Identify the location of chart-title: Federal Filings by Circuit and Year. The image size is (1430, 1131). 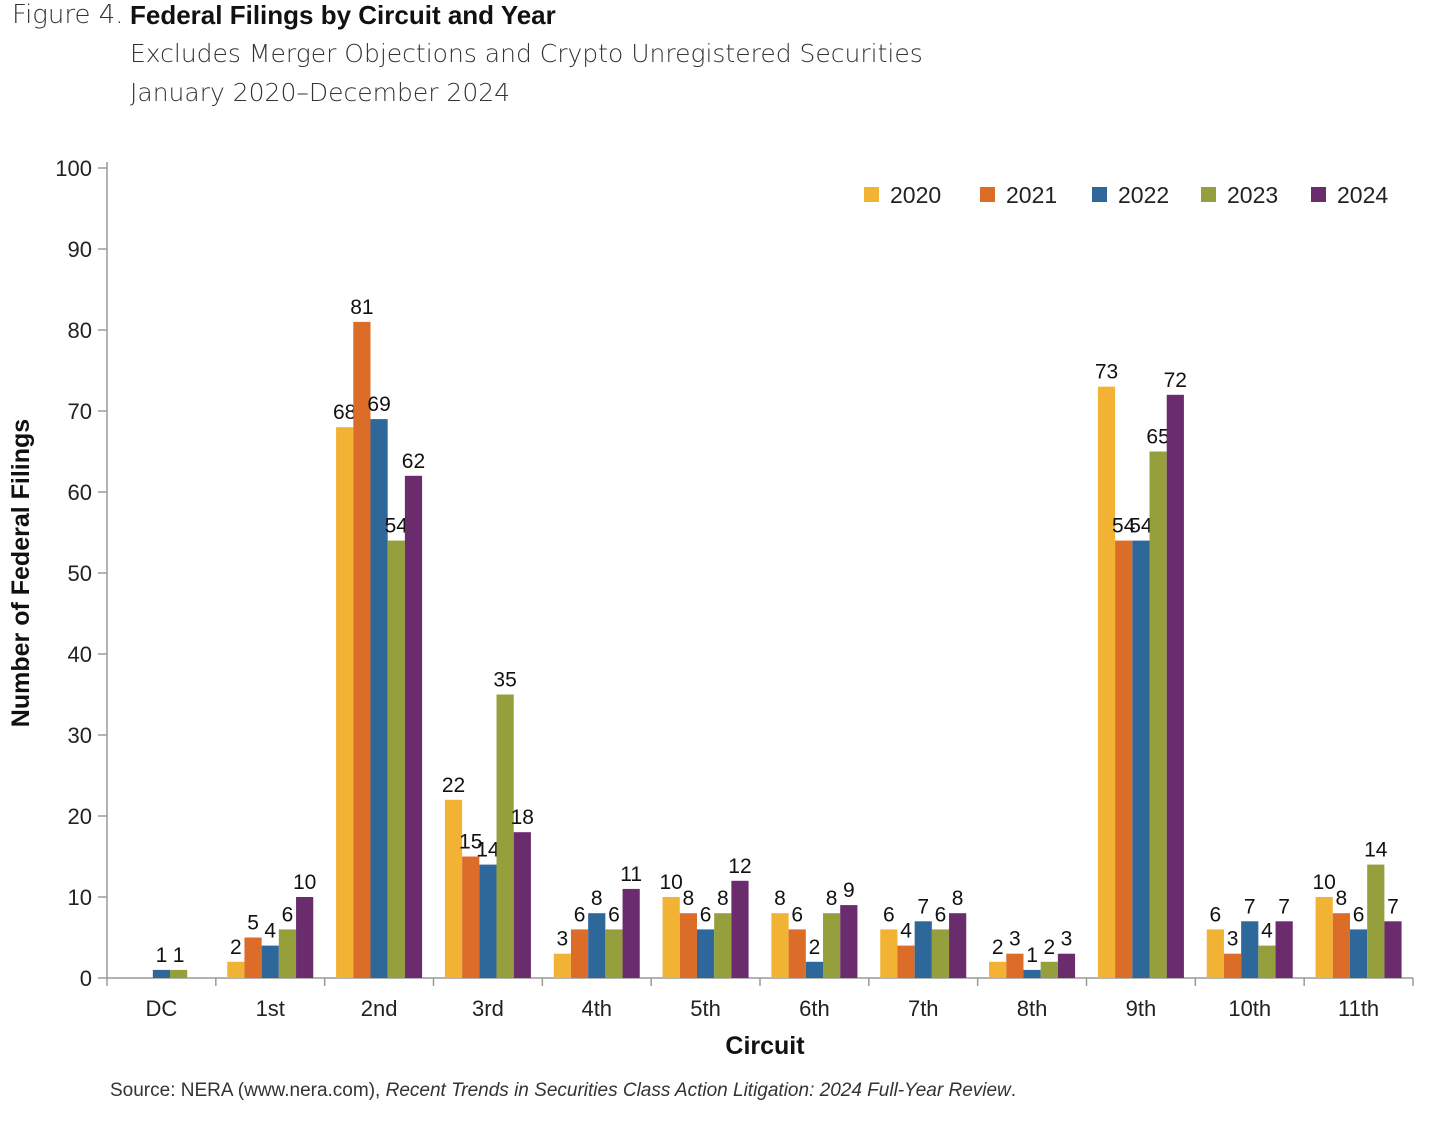
(343, 15).